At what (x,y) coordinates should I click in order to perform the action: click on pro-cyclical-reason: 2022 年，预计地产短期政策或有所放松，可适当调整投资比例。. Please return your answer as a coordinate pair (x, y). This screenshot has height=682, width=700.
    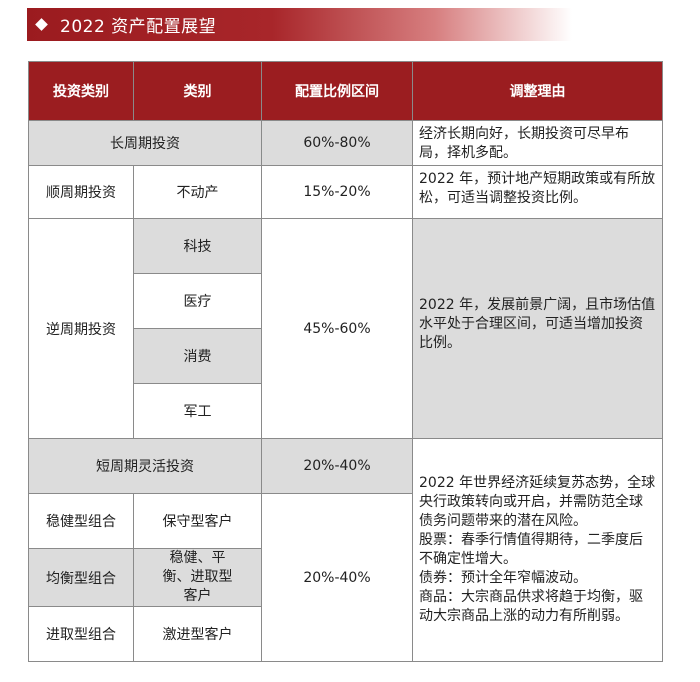
    Looking at the image, I should click on (537, 192).